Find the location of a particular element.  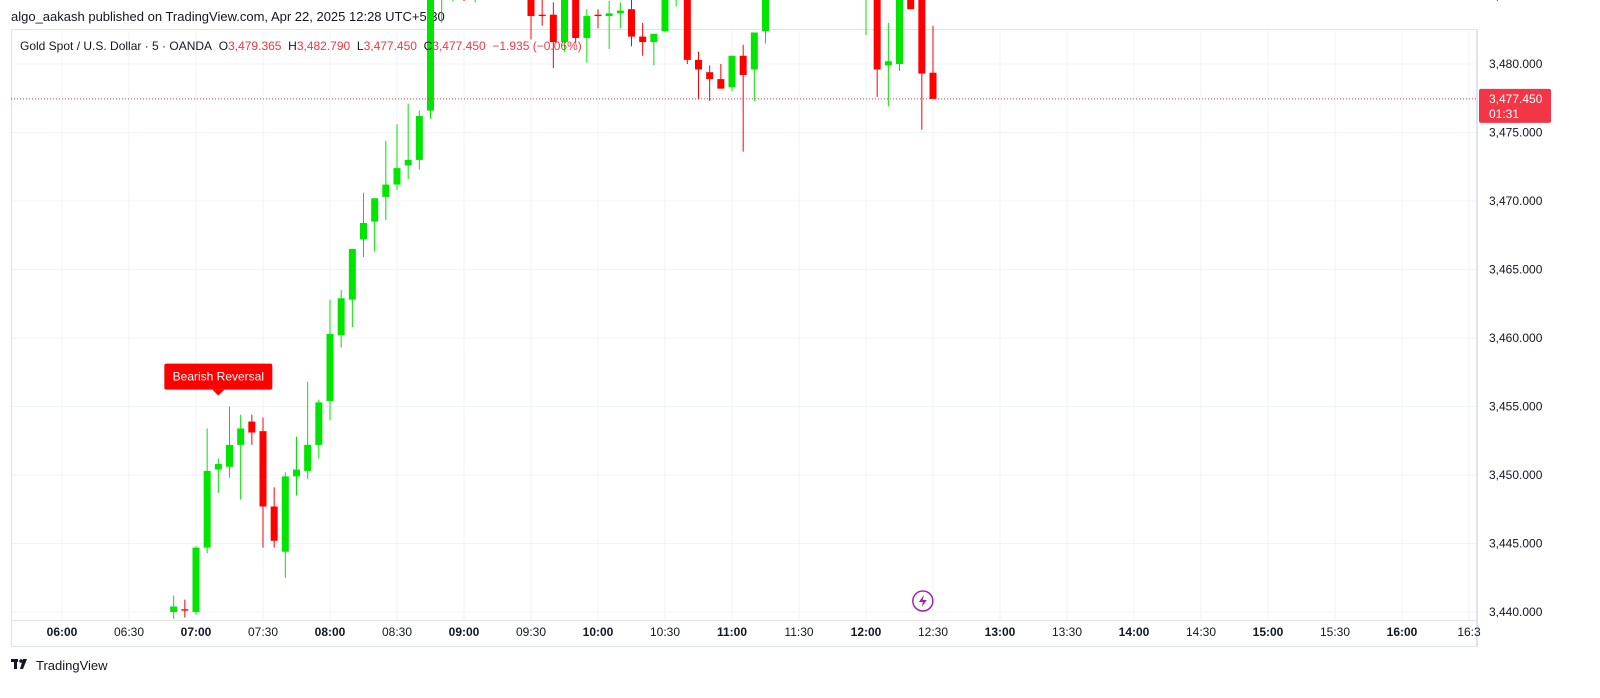

signal-labels: Bearish ReversalBearish Reversal is located at coordinates (218, 379).